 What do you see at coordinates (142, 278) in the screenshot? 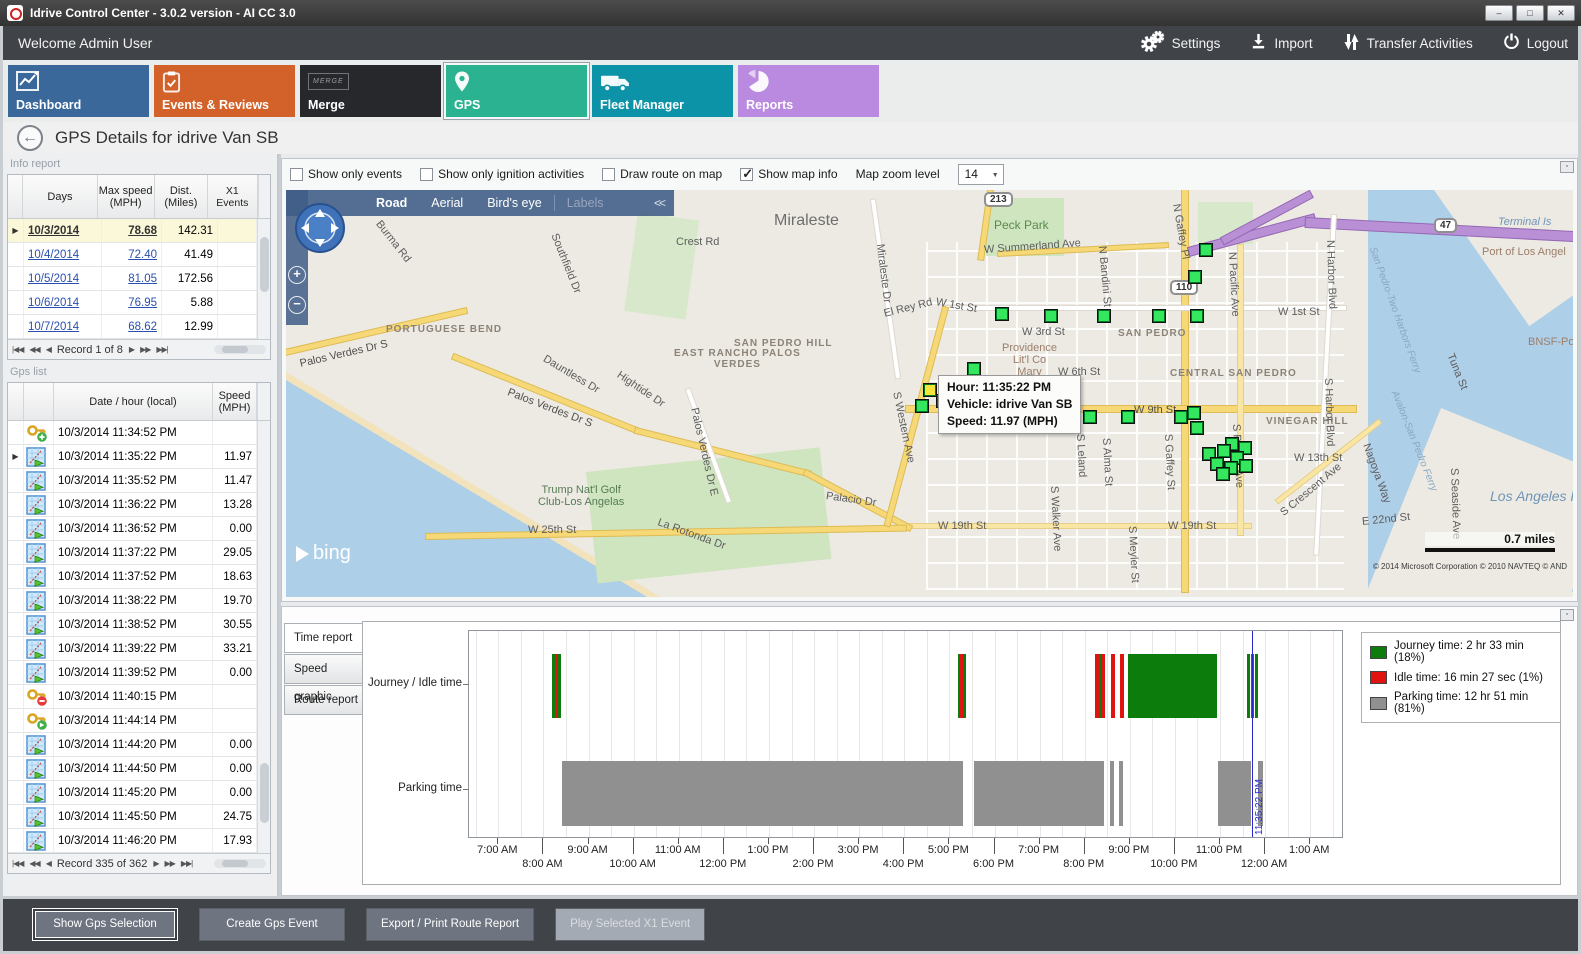
I see `max-speed-link: 81.05` at bounding box center [142, 278].